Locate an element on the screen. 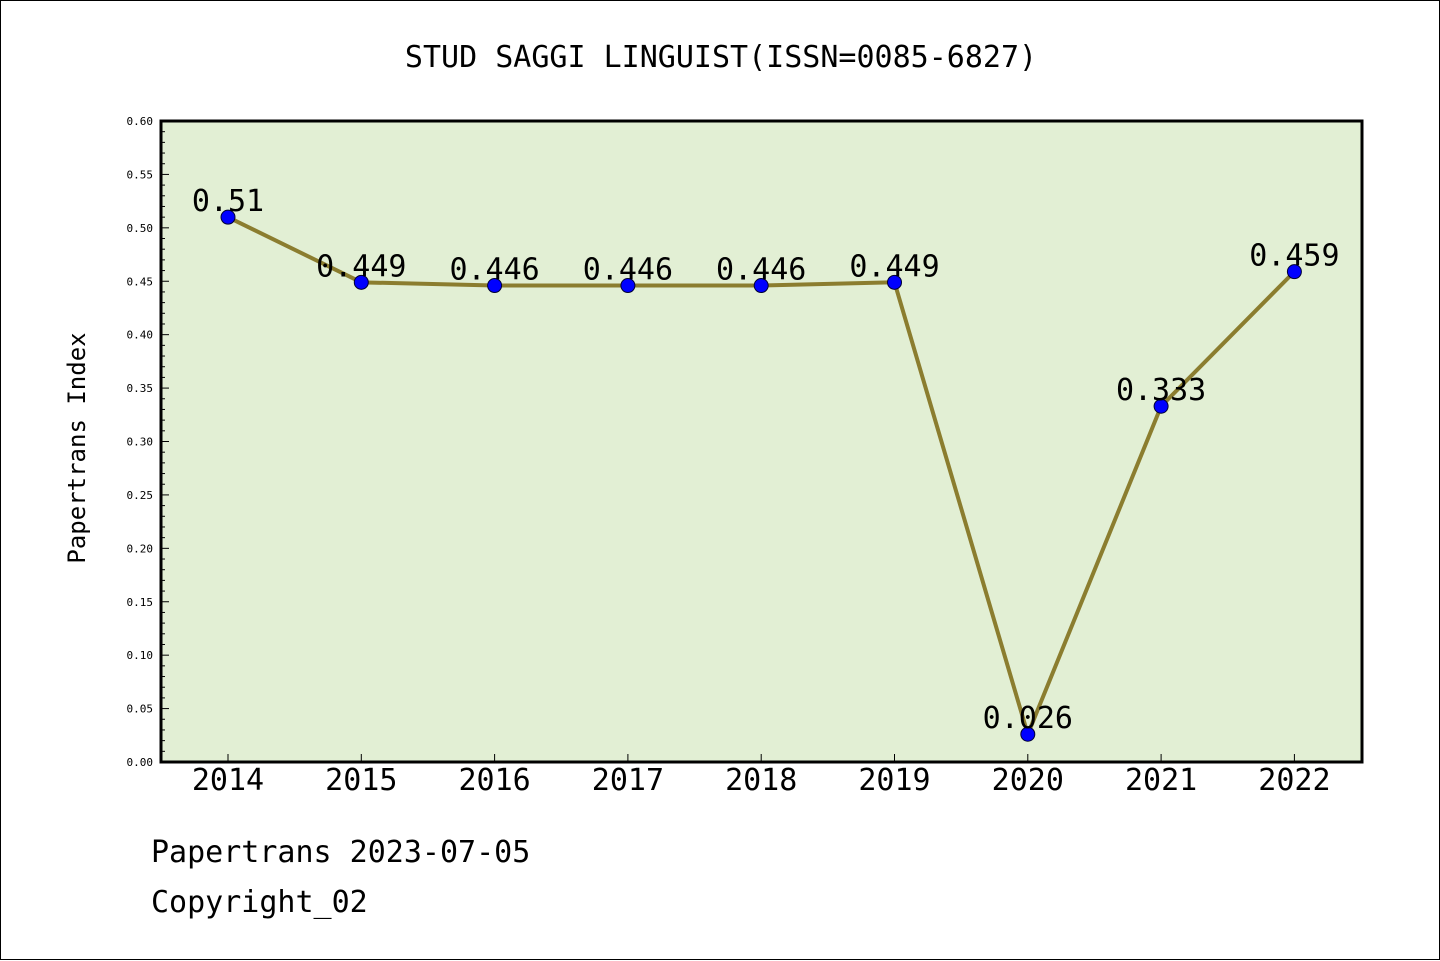 The image size is (1440, 961). x-tick-label: 2014 is located at coordinates (228, 780).